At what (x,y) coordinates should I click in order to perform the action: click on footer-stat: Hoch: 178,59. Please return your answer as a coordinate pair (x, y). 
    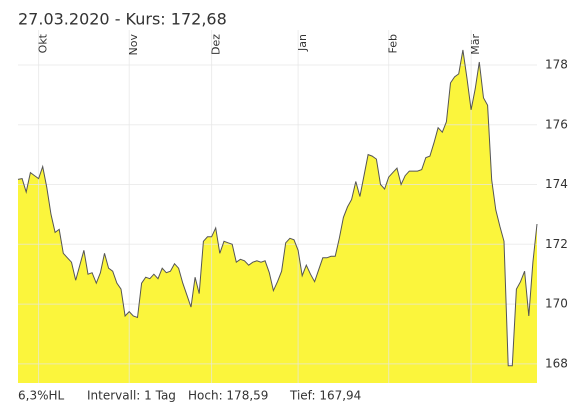
    Looking at the image, I should click on (228, 396).